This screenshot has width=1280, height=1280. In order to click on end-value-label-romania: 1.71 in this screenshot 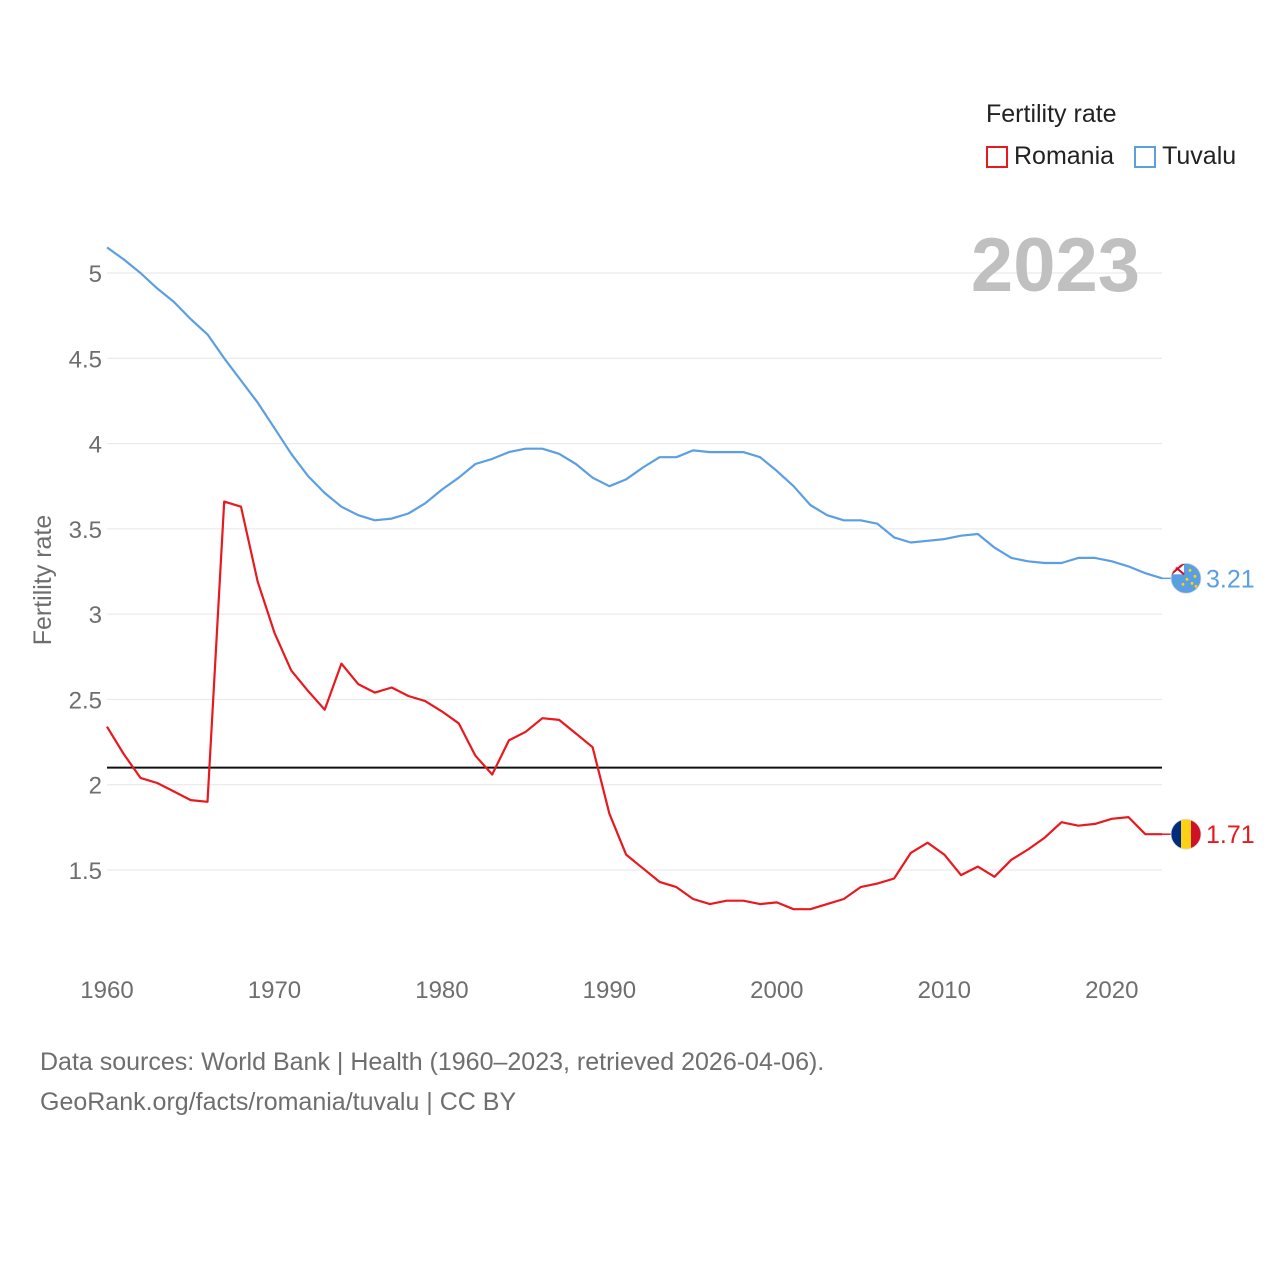, I will do `click(1230, 835)`.